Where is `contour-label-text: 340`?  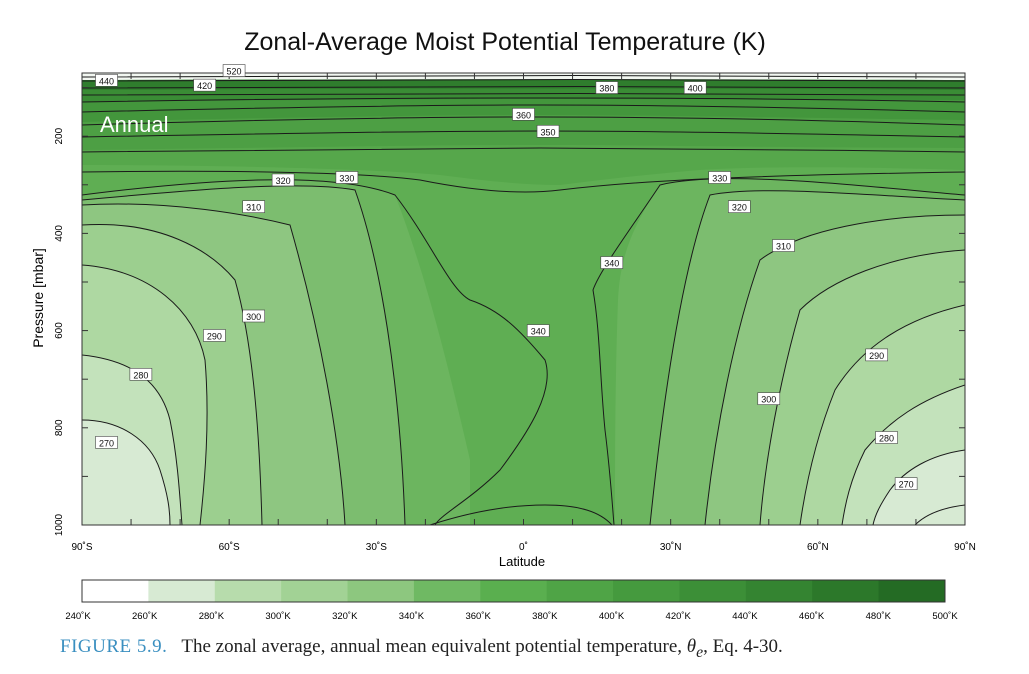
contour-label-text: 340 is located at coordinates (538, 332).